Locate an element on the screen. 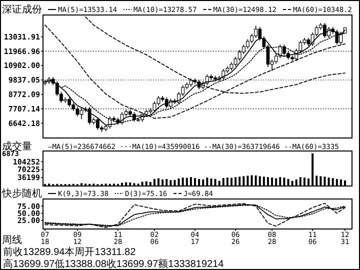  text: 前收13289.94本周开13311.82 高13699.97低13388.08收13699.97额1333819214 is located at coordinates (113, 258).